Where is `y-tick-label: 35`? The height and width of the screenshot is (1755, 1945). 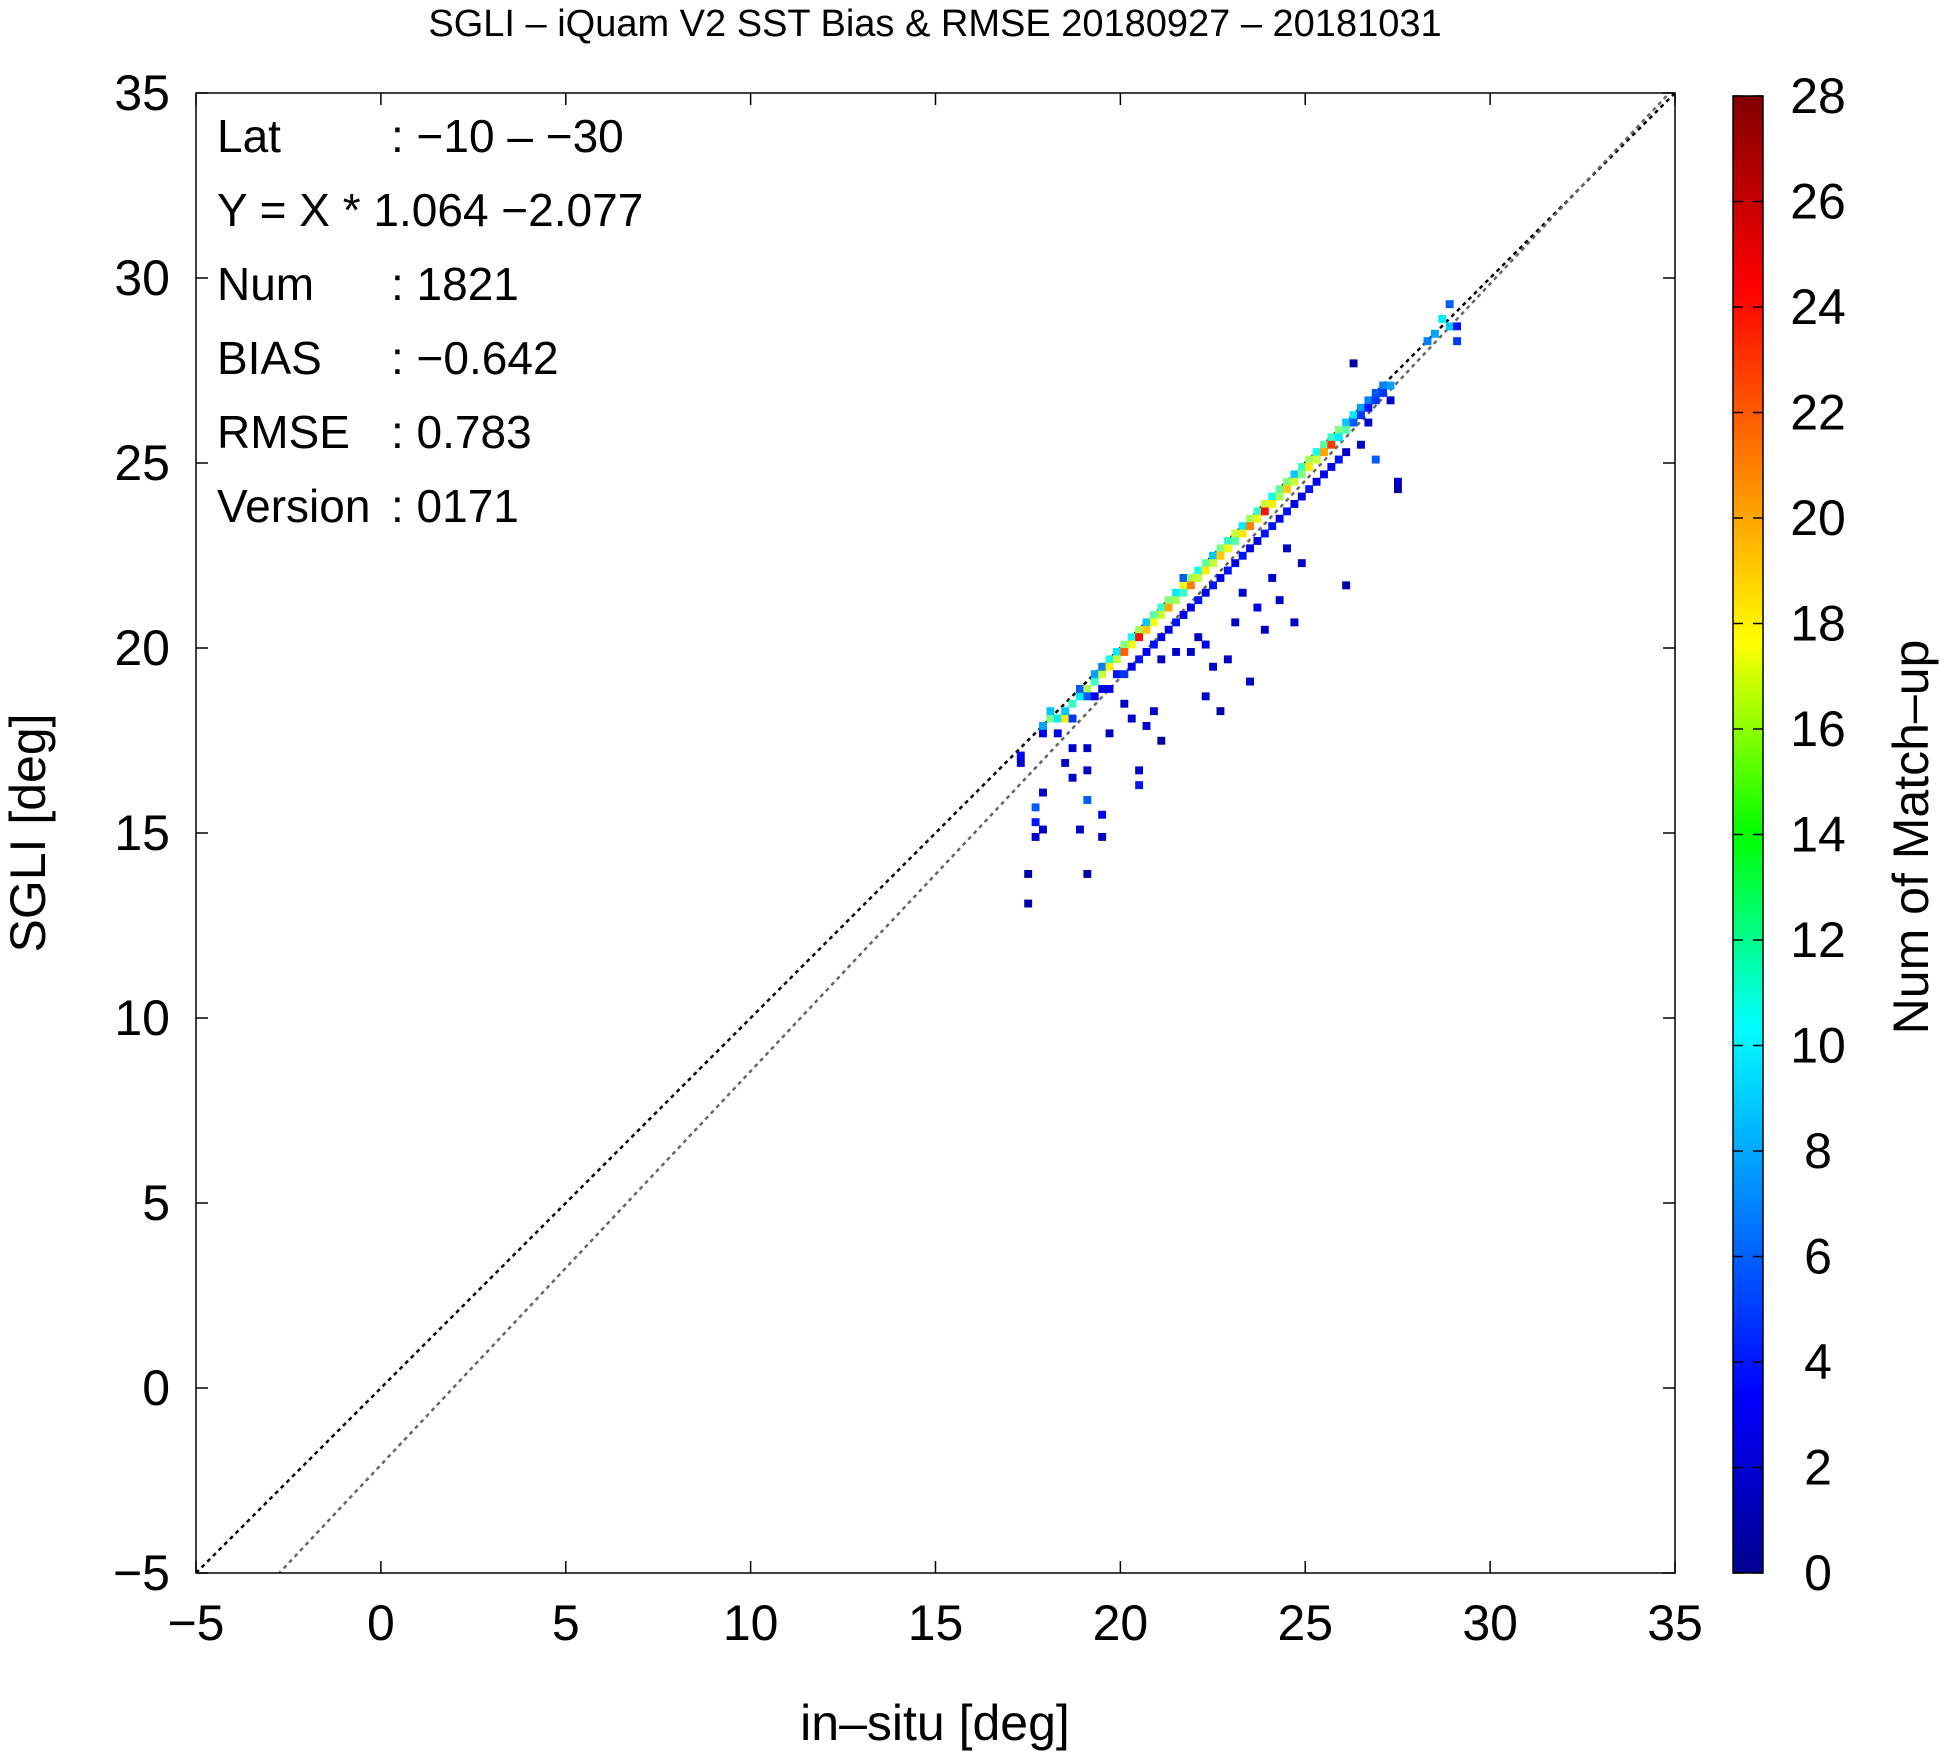 y-tick-label: 35 is located at coordinates (142, 93).